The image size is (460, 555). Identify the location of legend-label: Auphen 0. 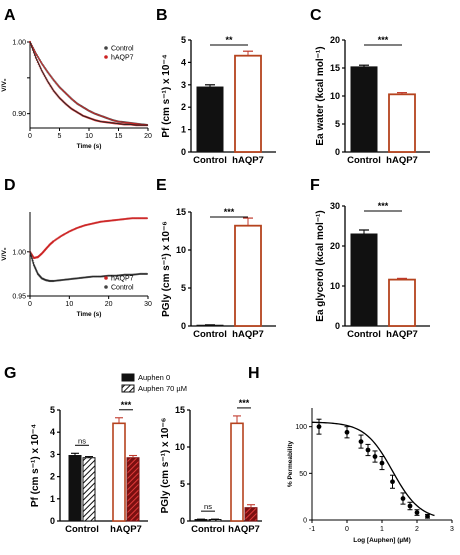
(154, 377).